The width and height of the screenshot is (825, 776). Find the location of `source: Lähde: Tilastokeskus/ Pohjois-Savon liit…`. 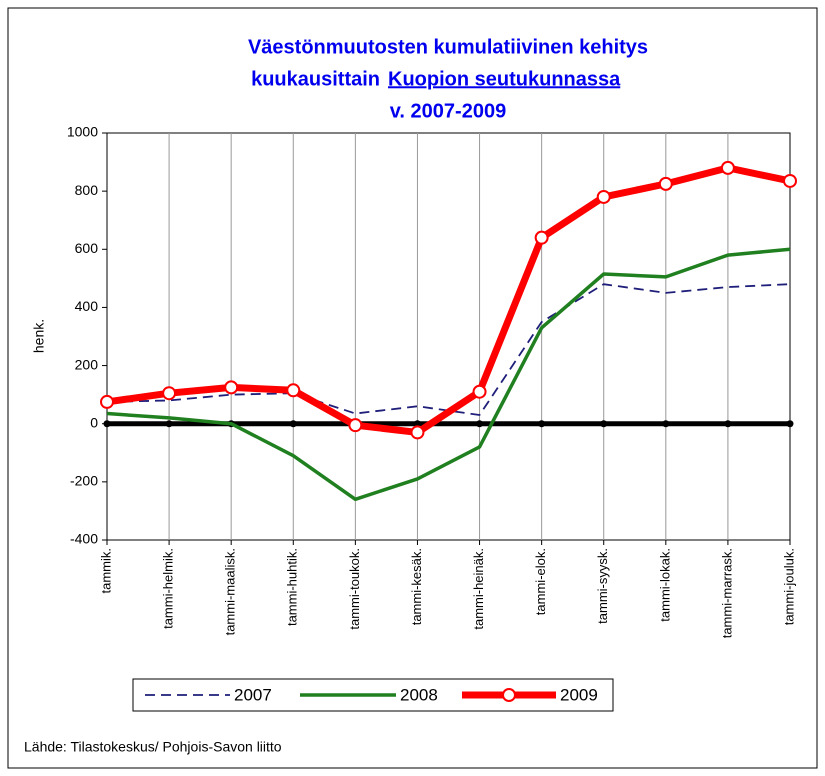

source: Lähde: Tilastokeskus/ Pohjois-Savon liit… is located at coordinates (153, 747).